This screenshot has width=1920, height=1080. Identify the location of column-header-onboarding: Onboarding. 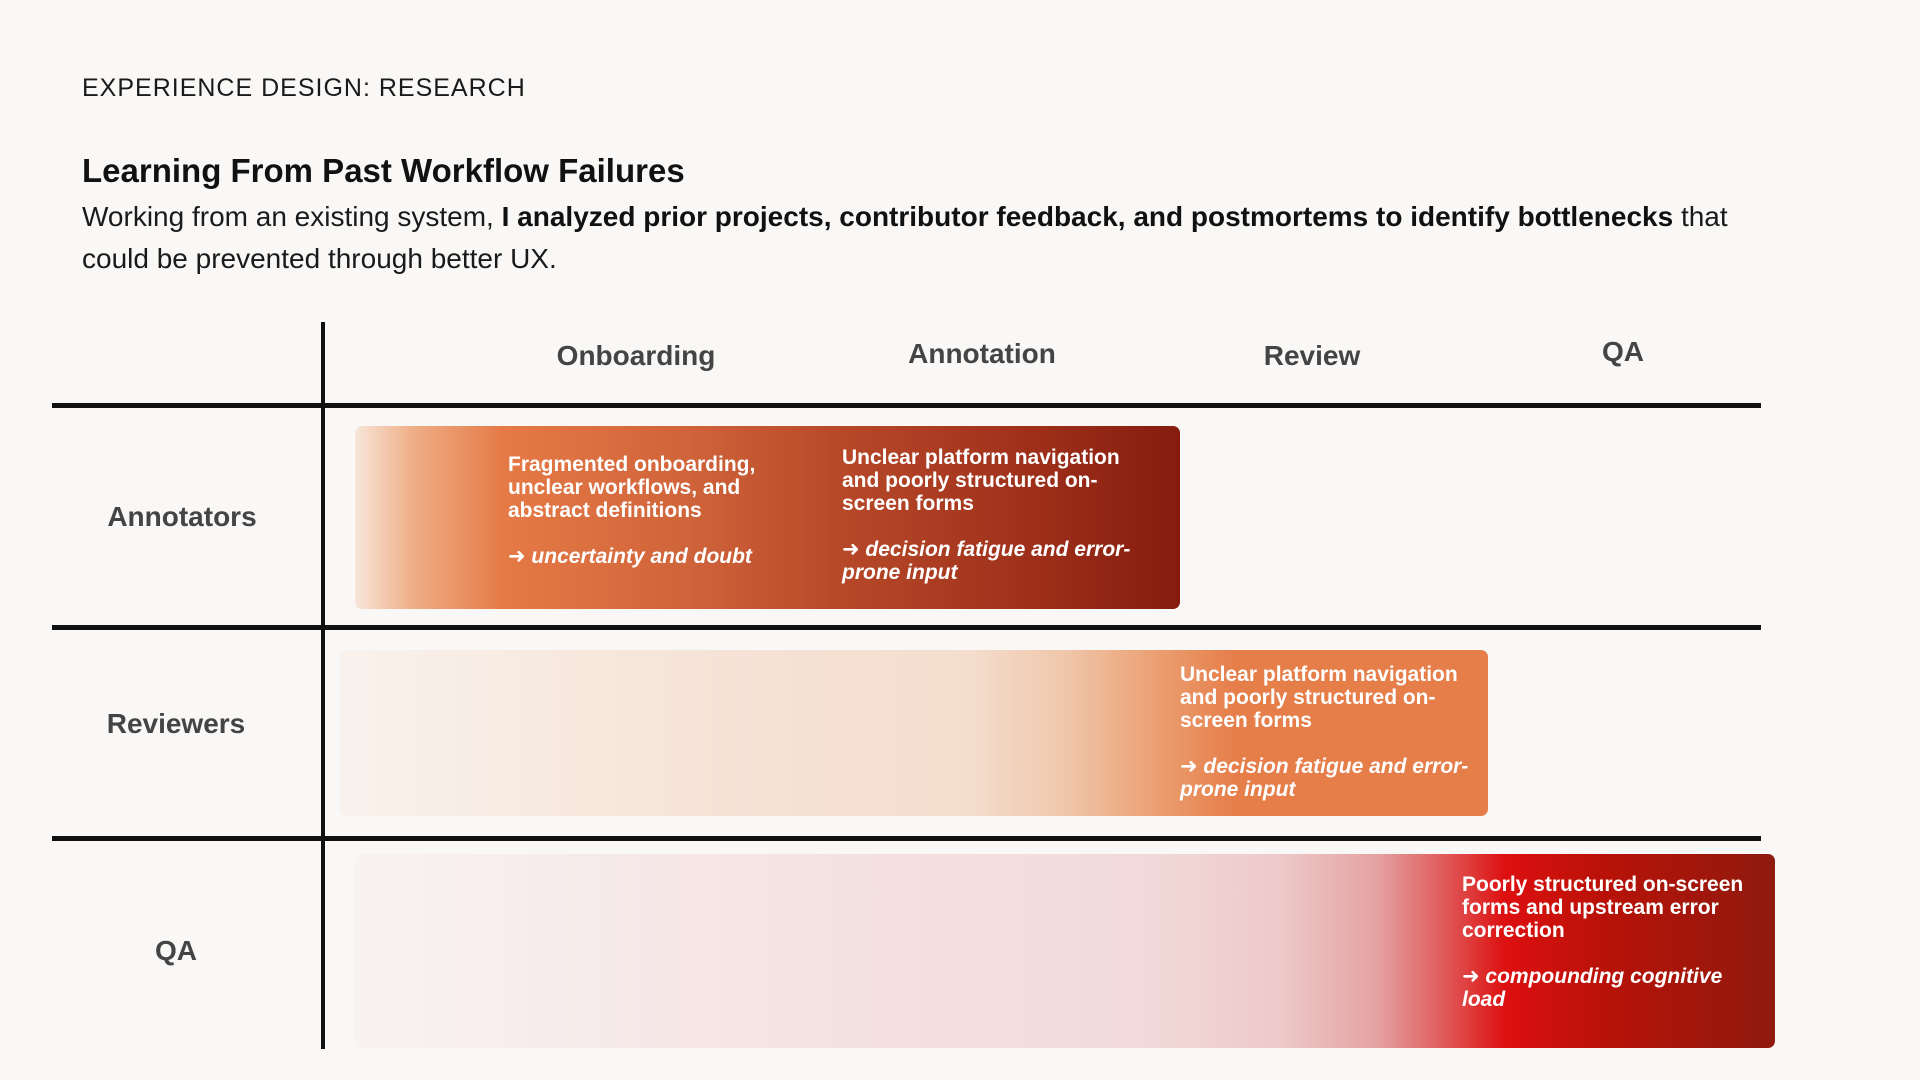
(636, 355).